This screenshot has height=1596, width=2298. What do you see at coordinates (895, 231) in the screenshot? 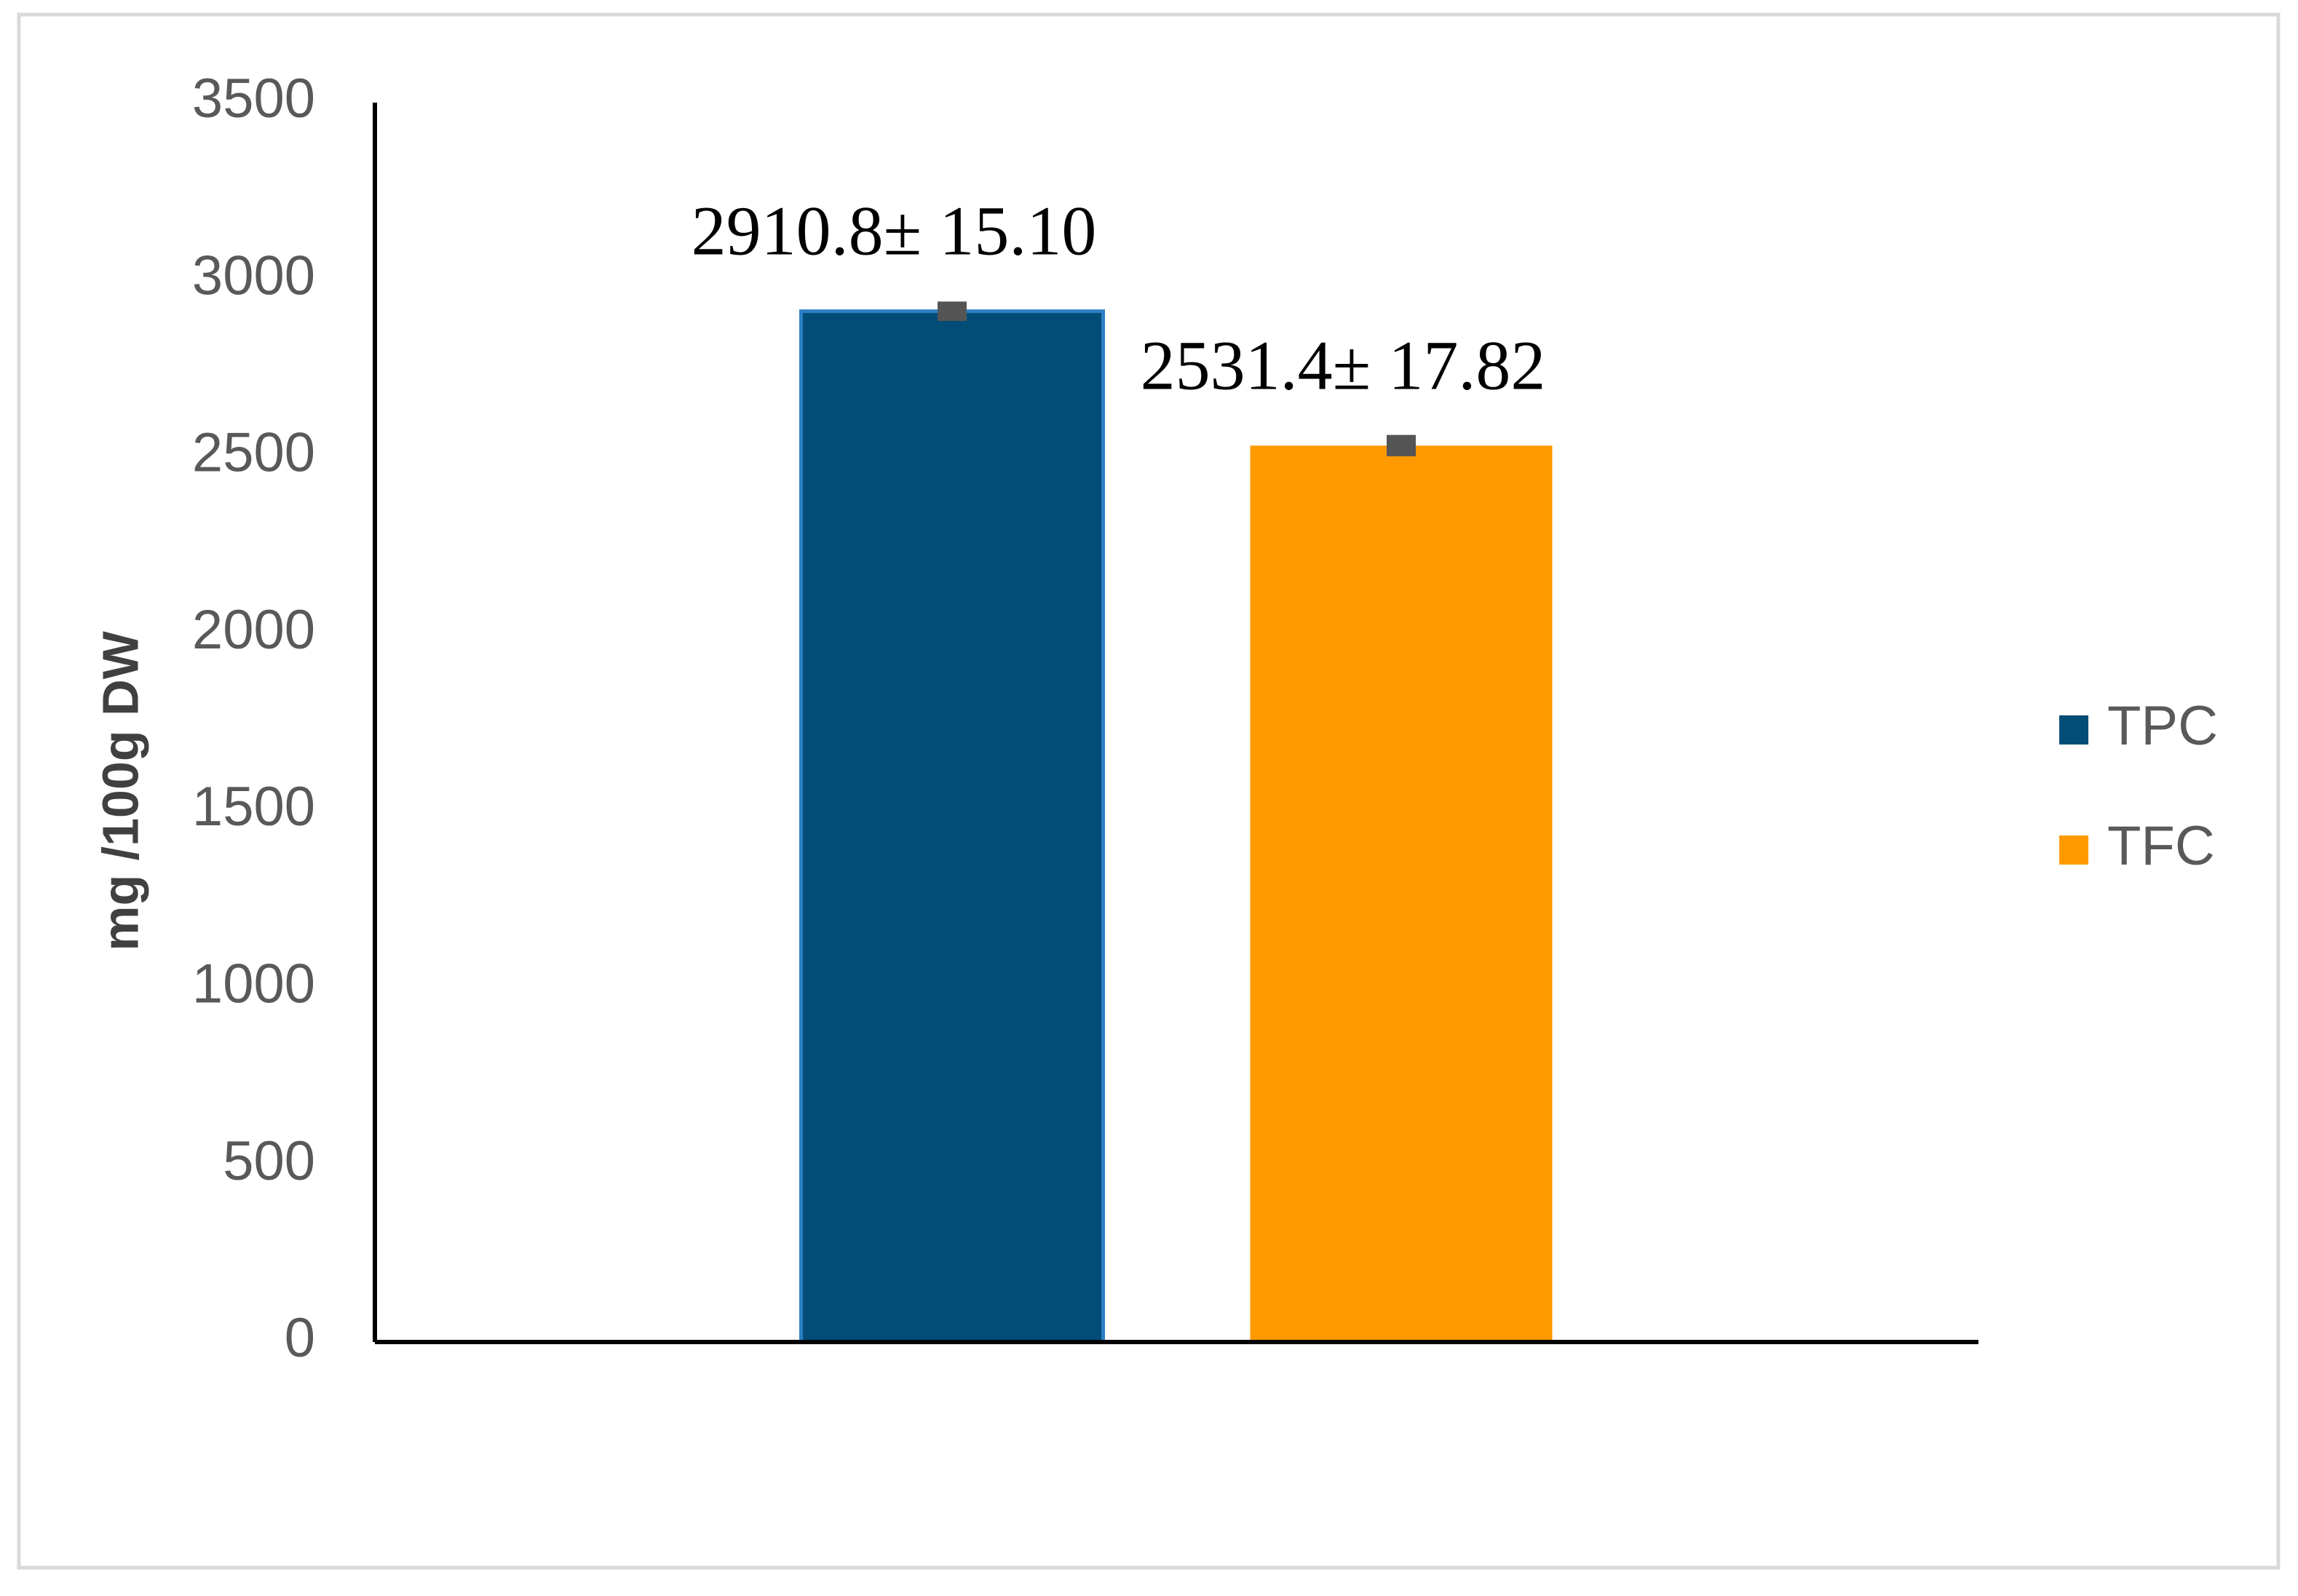
I see `value-label: 2910.8± 15.10` at bounding box center [895, 231].